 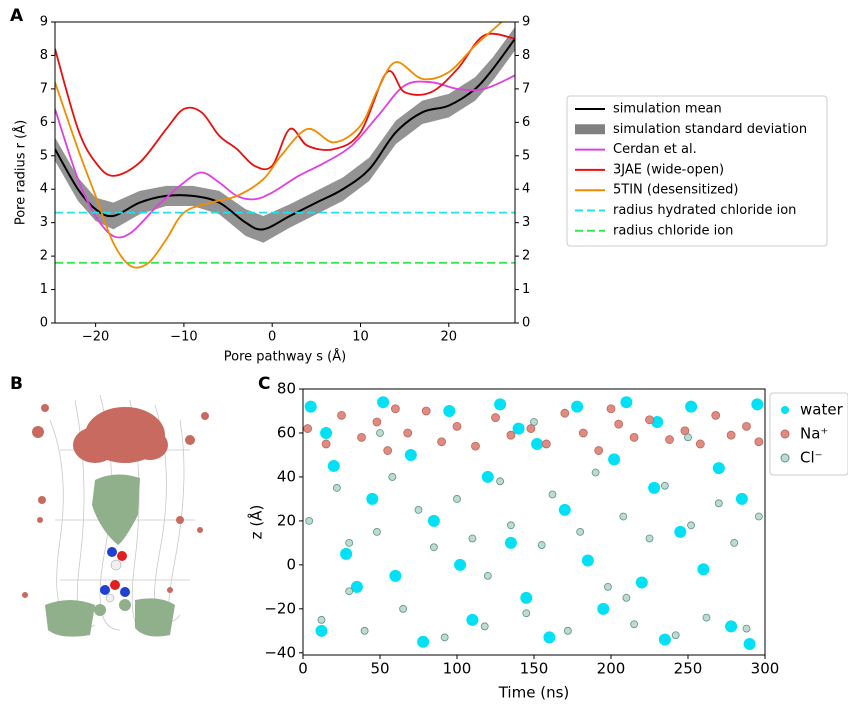 I want to click on x-tick-label: 50, so click(x=379, y=669).